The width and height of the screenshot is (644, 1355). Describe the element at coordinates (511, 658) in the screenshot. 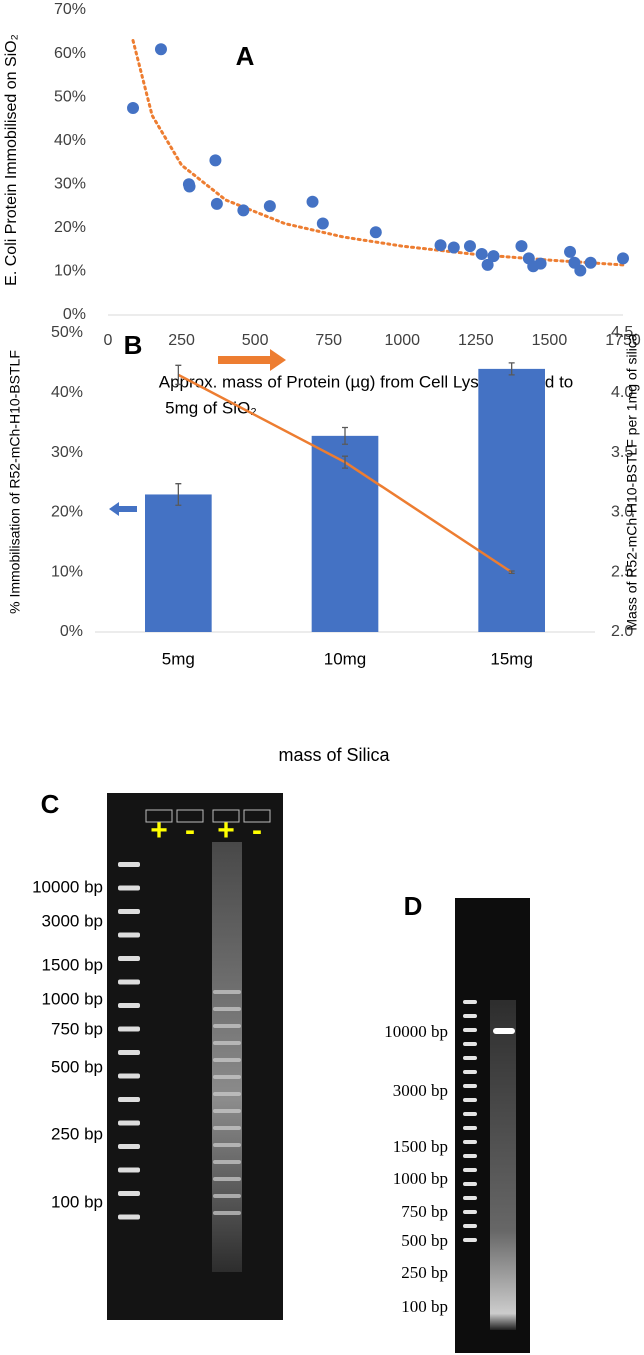

I see `x-tick-label: 15mg` at that location.